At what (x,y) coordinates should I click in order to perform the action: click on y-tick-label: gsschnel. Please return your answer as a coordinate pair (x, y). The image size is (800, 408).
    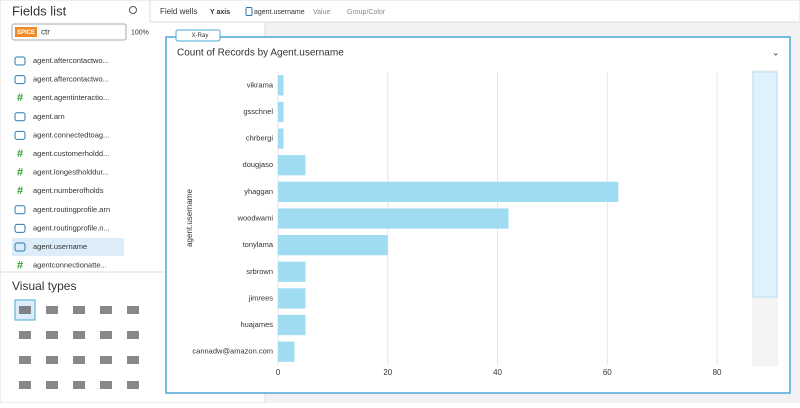
    Looking at the image, I should click on (258, 111).